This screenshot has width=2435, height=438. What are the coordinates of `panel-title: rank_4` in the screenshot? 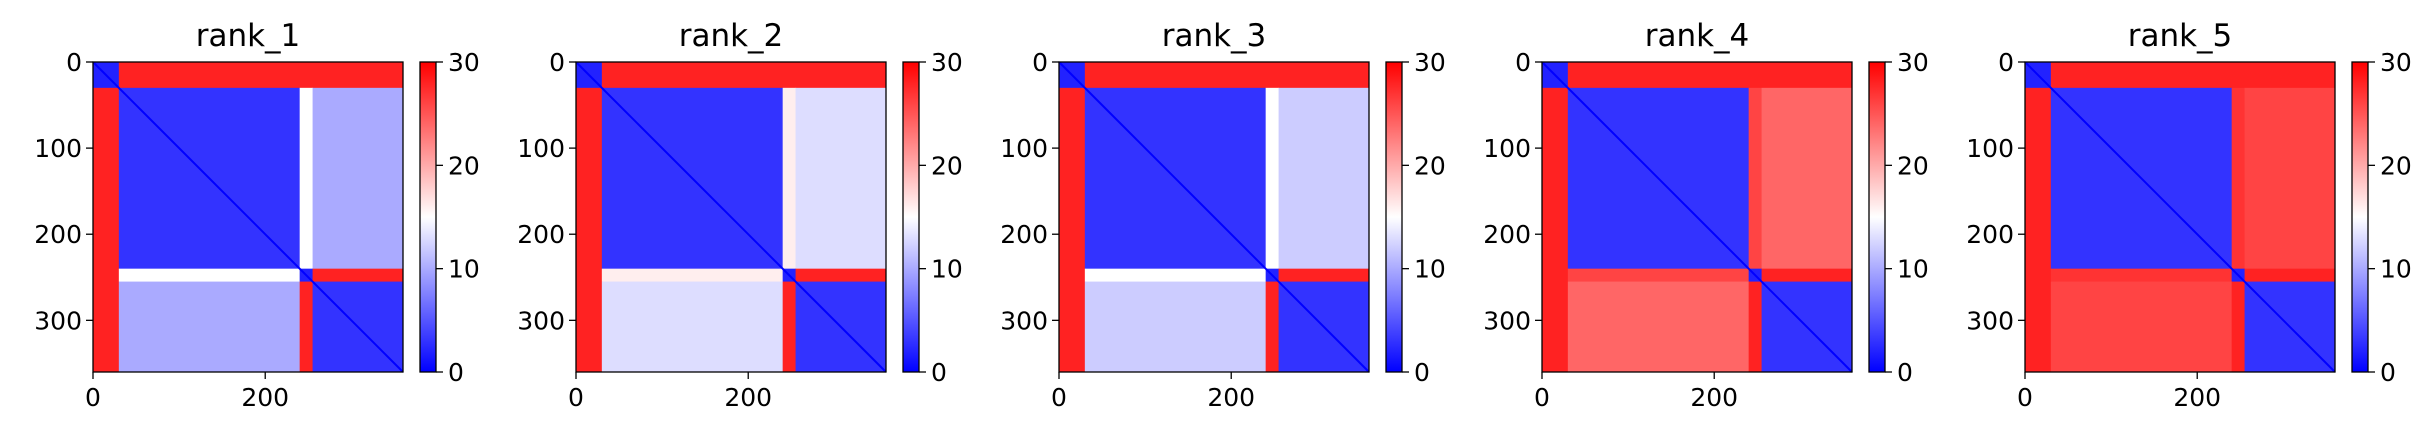 It's located at (1697, 36).